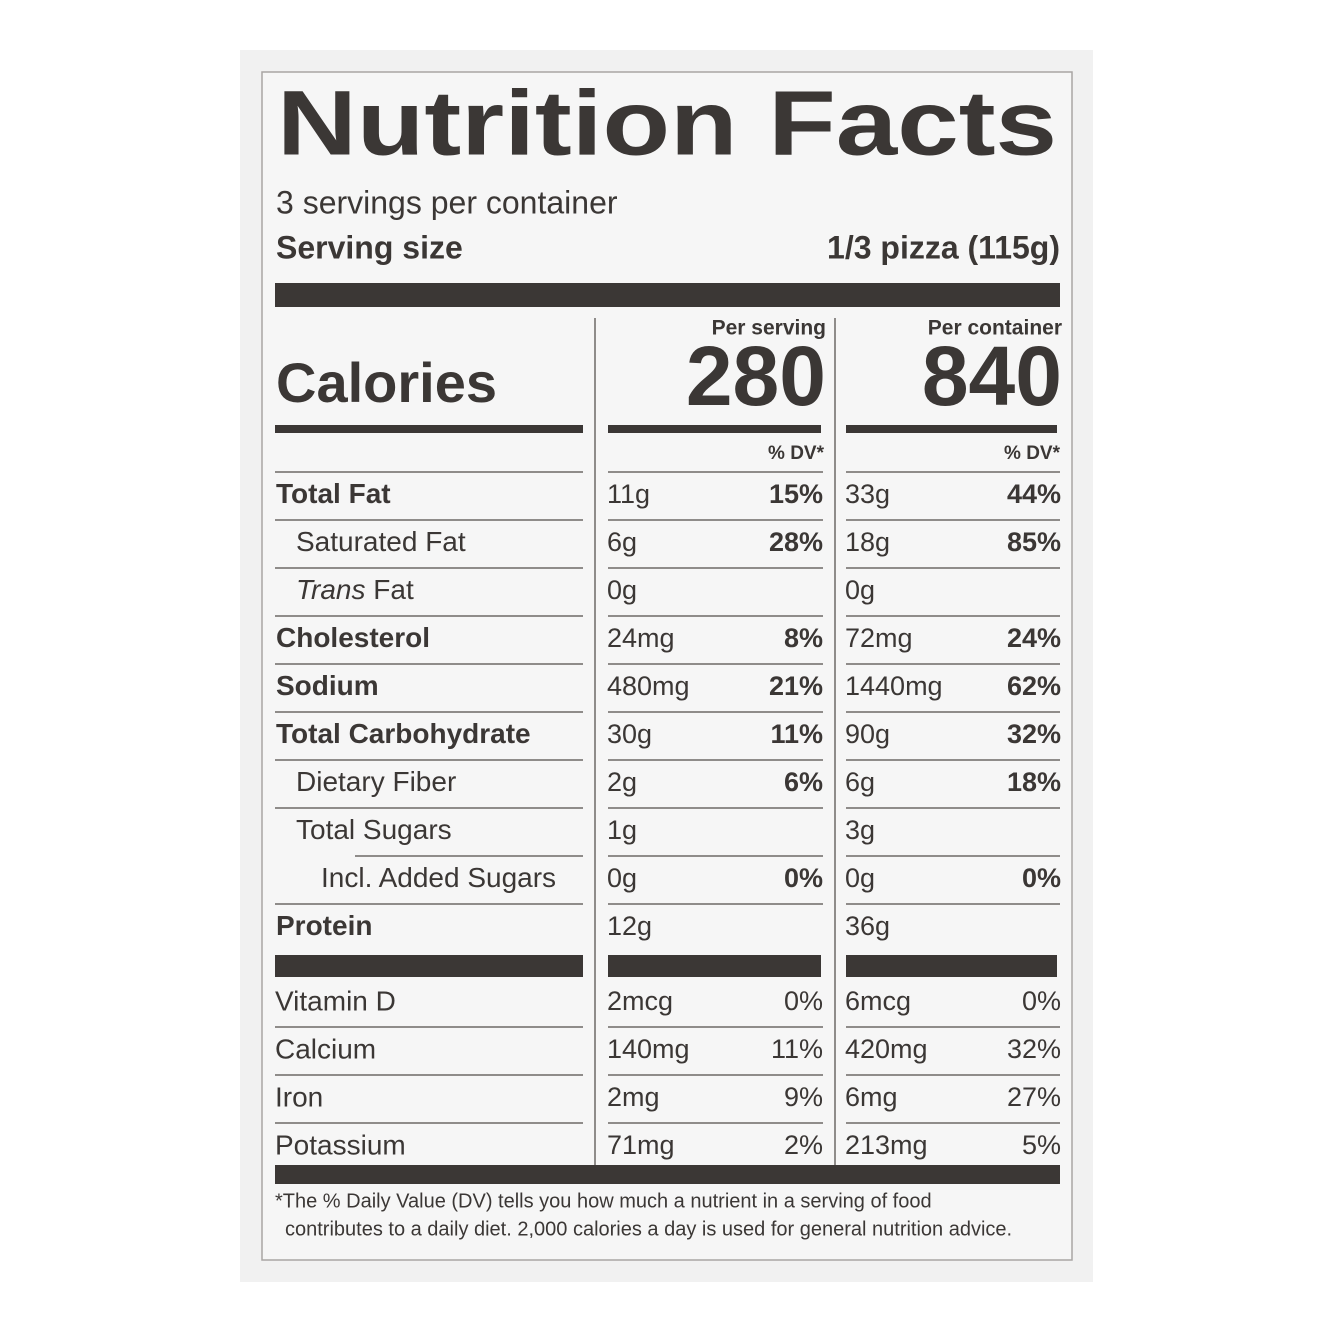  I want to click on nutrient-name: Total Sugars, so click(374, 829).